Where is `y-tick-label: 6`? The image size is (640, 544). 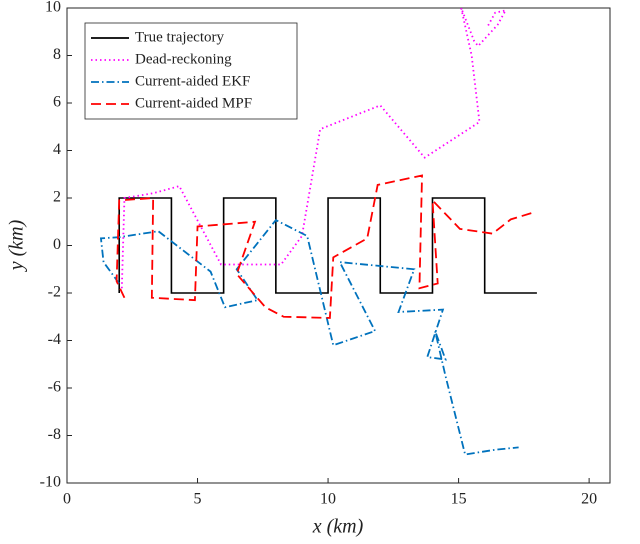 y-tick-label: 6 is located at coordinates (57, 102).